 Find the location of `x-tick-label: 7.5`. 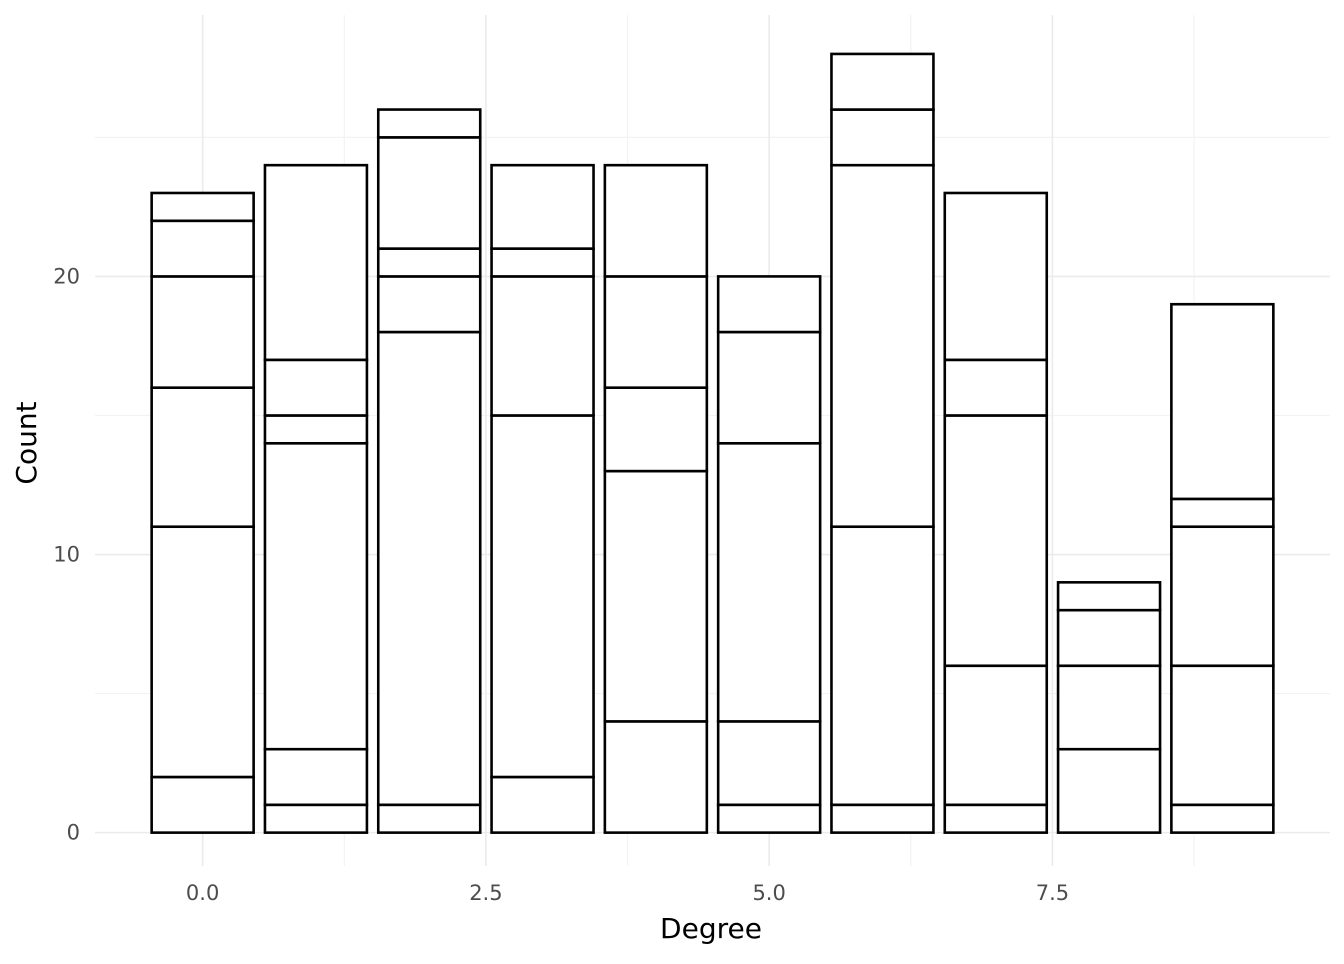

x-tick-label: 7.5 is located at coordinates (1052, 893).